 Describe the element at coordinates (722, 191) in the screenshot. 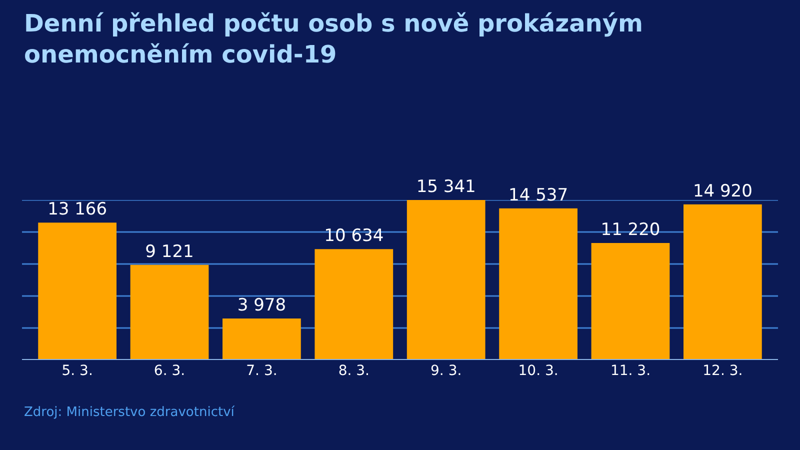

I see `data-label: 14 920` at that location.